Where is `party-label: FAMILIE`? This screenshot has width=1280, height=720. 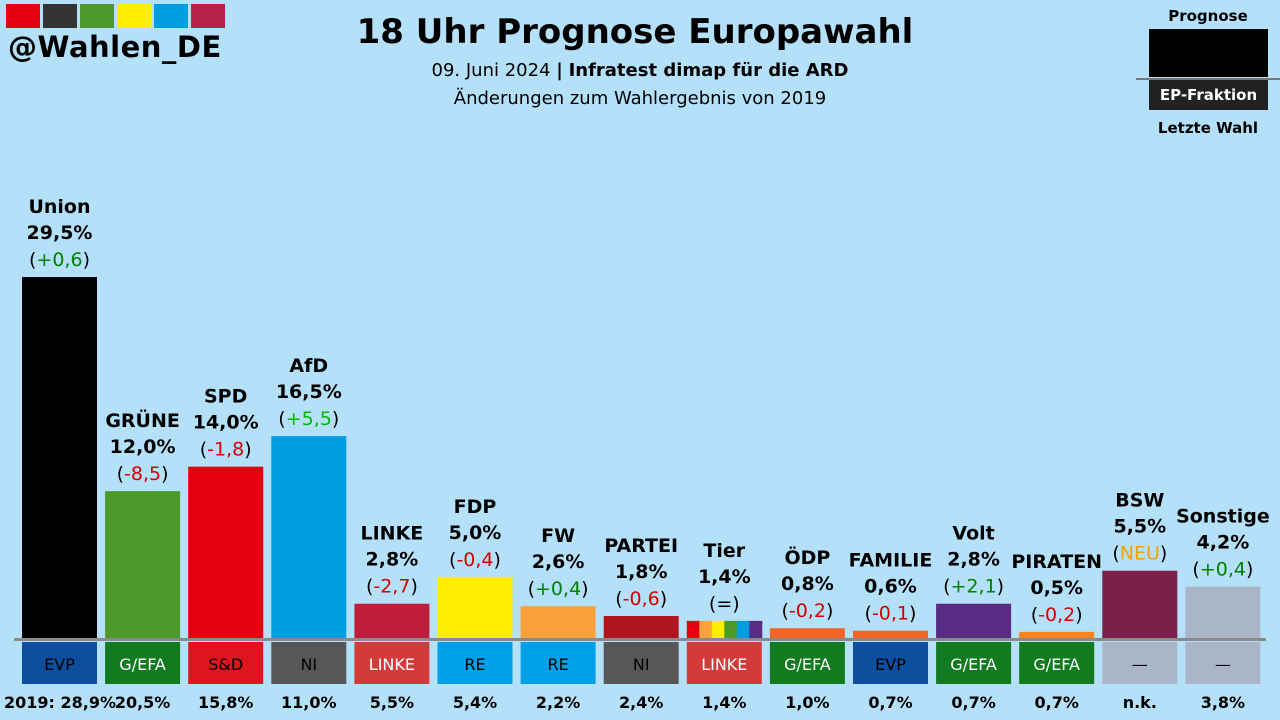 party-label: FAMILIE is located at coordinates (891, 561).